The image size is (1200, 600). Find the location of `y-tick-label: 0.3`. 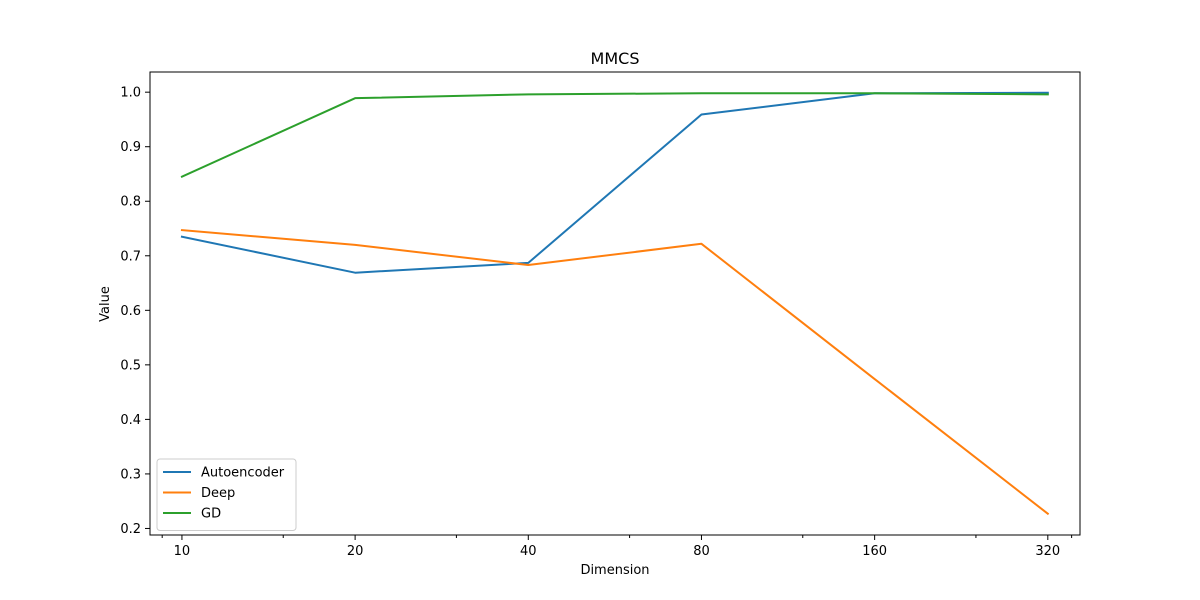

y-tick-label: 0.3 is located at coordinates (130, 474).